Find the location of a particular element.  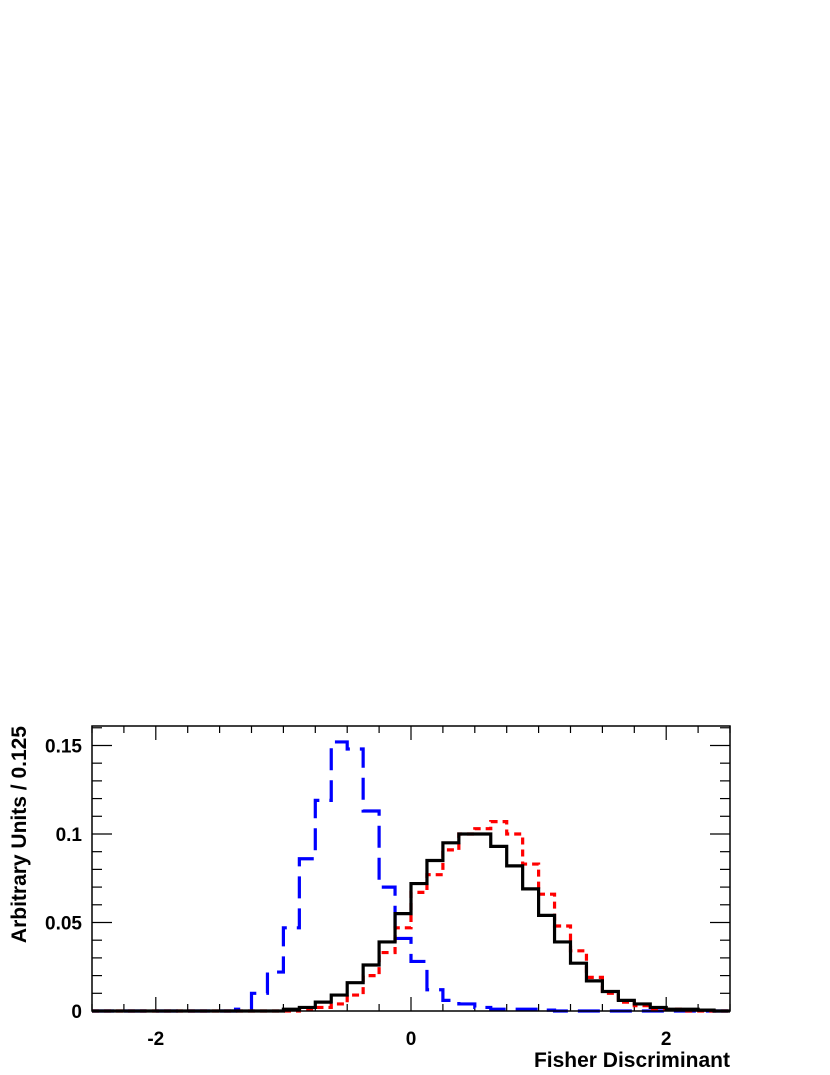

y-tick-label: 0.1 is located at coordinates (69, 835).